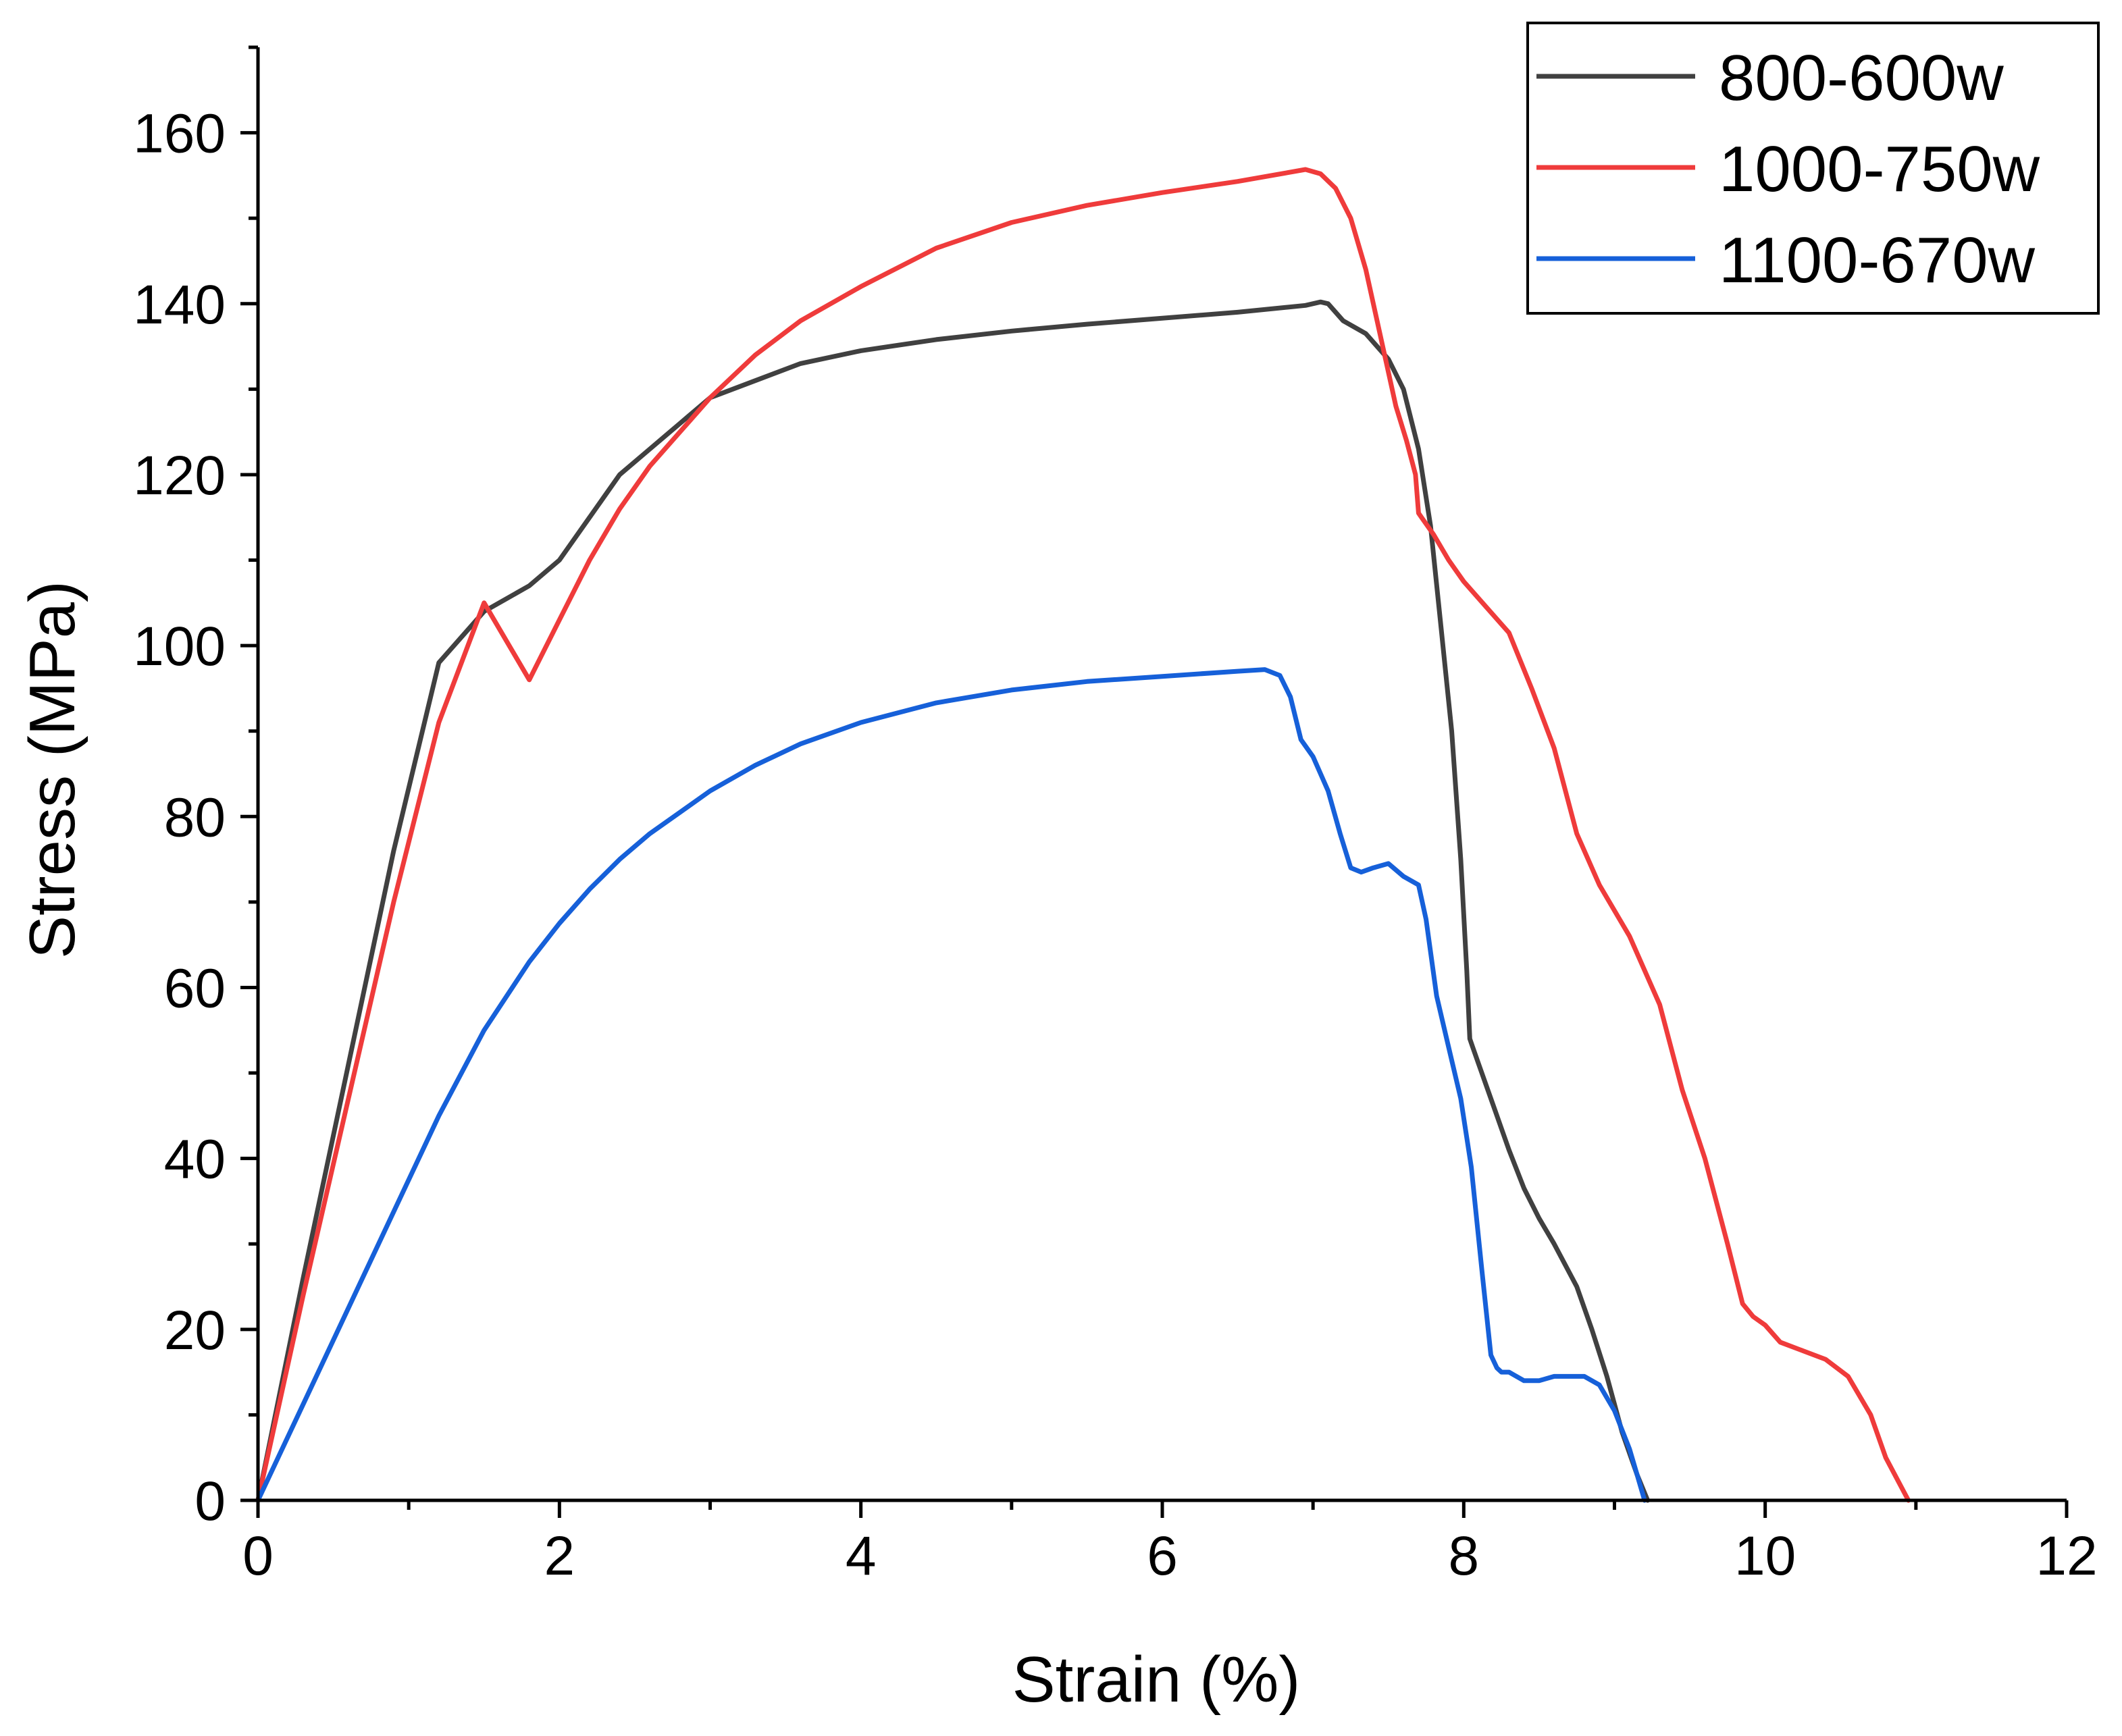 Image resolution: width=2122 pixels, height=1736 pixels. What do you see at coordinates (52, 770) in the screenshot?
I see `y-axis-title: Stress (MPa)` at bounding box center [52, 770].